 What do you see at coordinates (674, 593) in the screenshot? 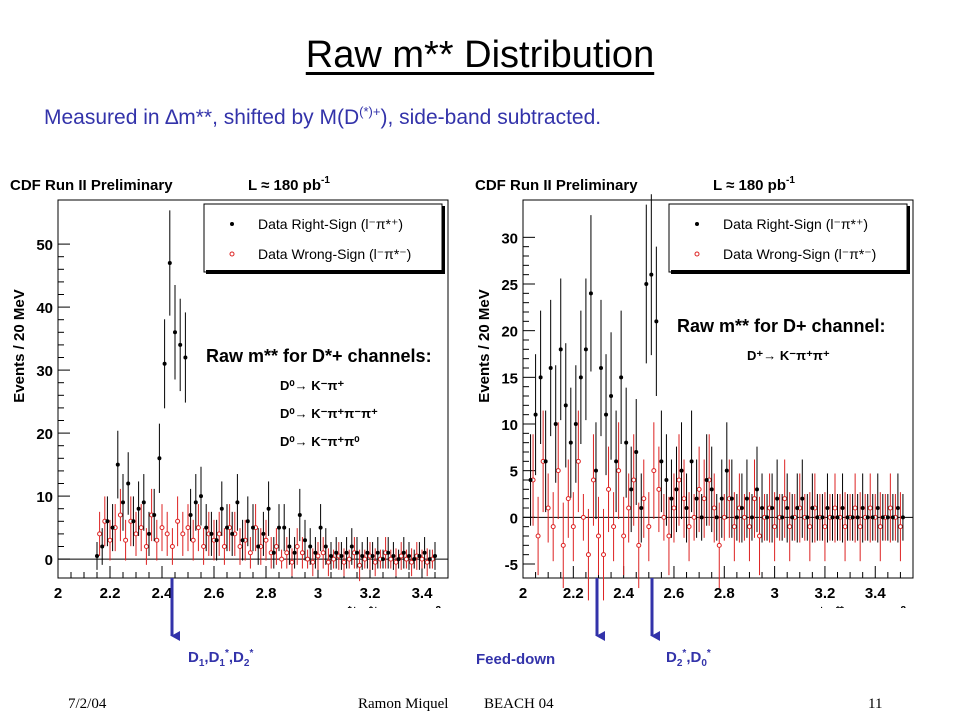
I see `x-tick-label: 2.6` at bounding box center [674, 593].